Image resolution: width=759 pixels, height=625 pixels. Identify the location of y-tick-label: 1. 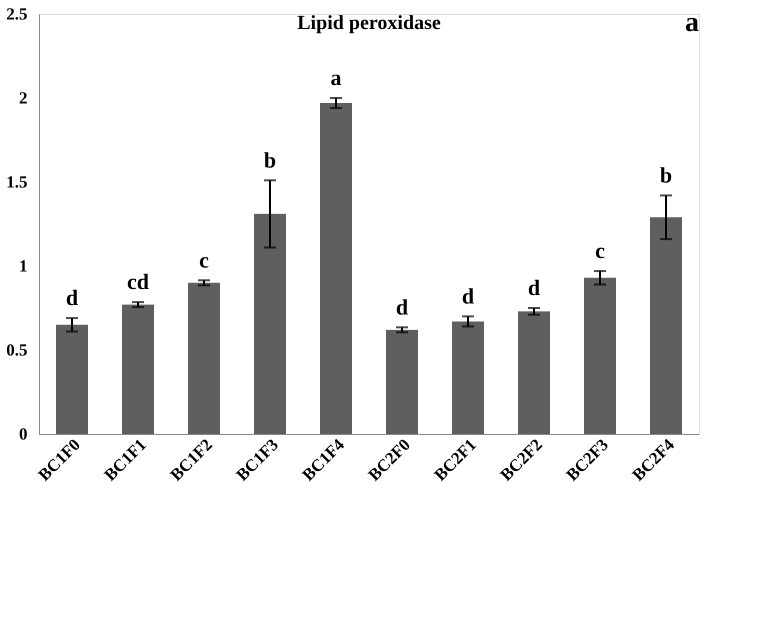
(23, 266).